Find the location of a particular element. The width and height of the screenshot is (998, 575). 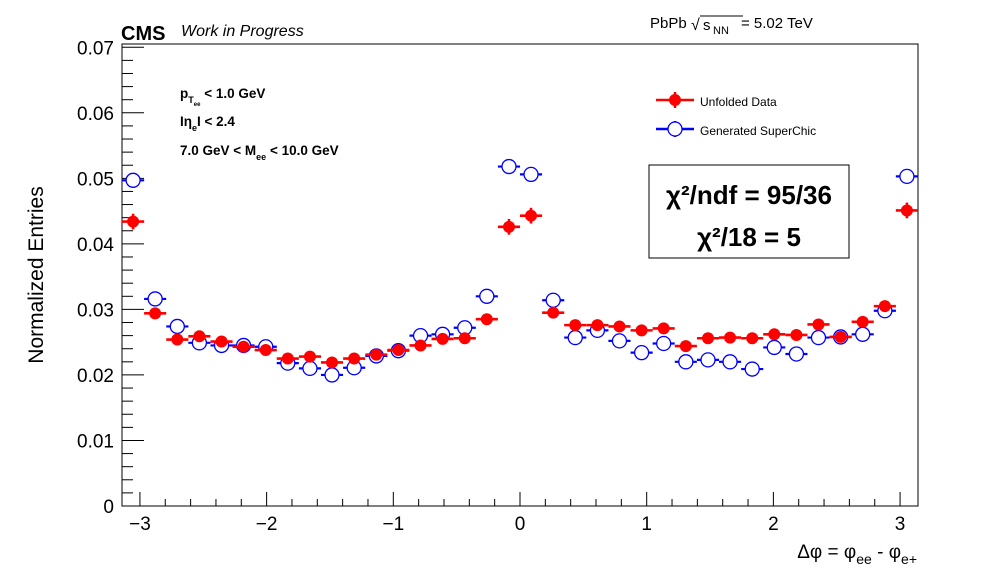

y-tick-label: 0.04 is located at coordinates (95, 245).